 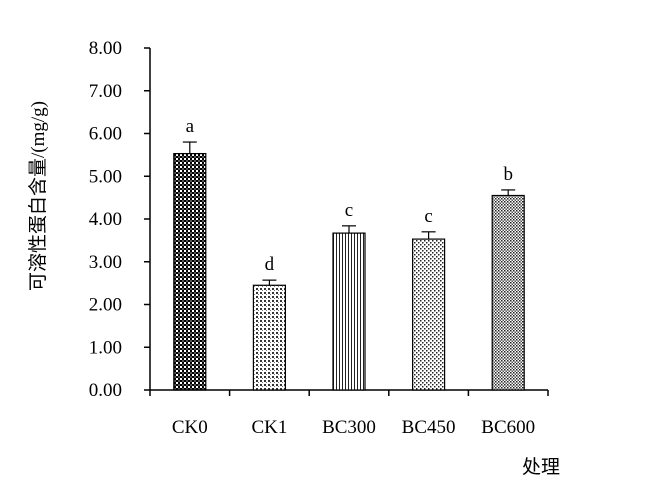 I want to click on y-axis: 0.00 1.00 2.00 3.00 4.00 5.00 6.00 7.00 8.00, so click(x=120, y=219).